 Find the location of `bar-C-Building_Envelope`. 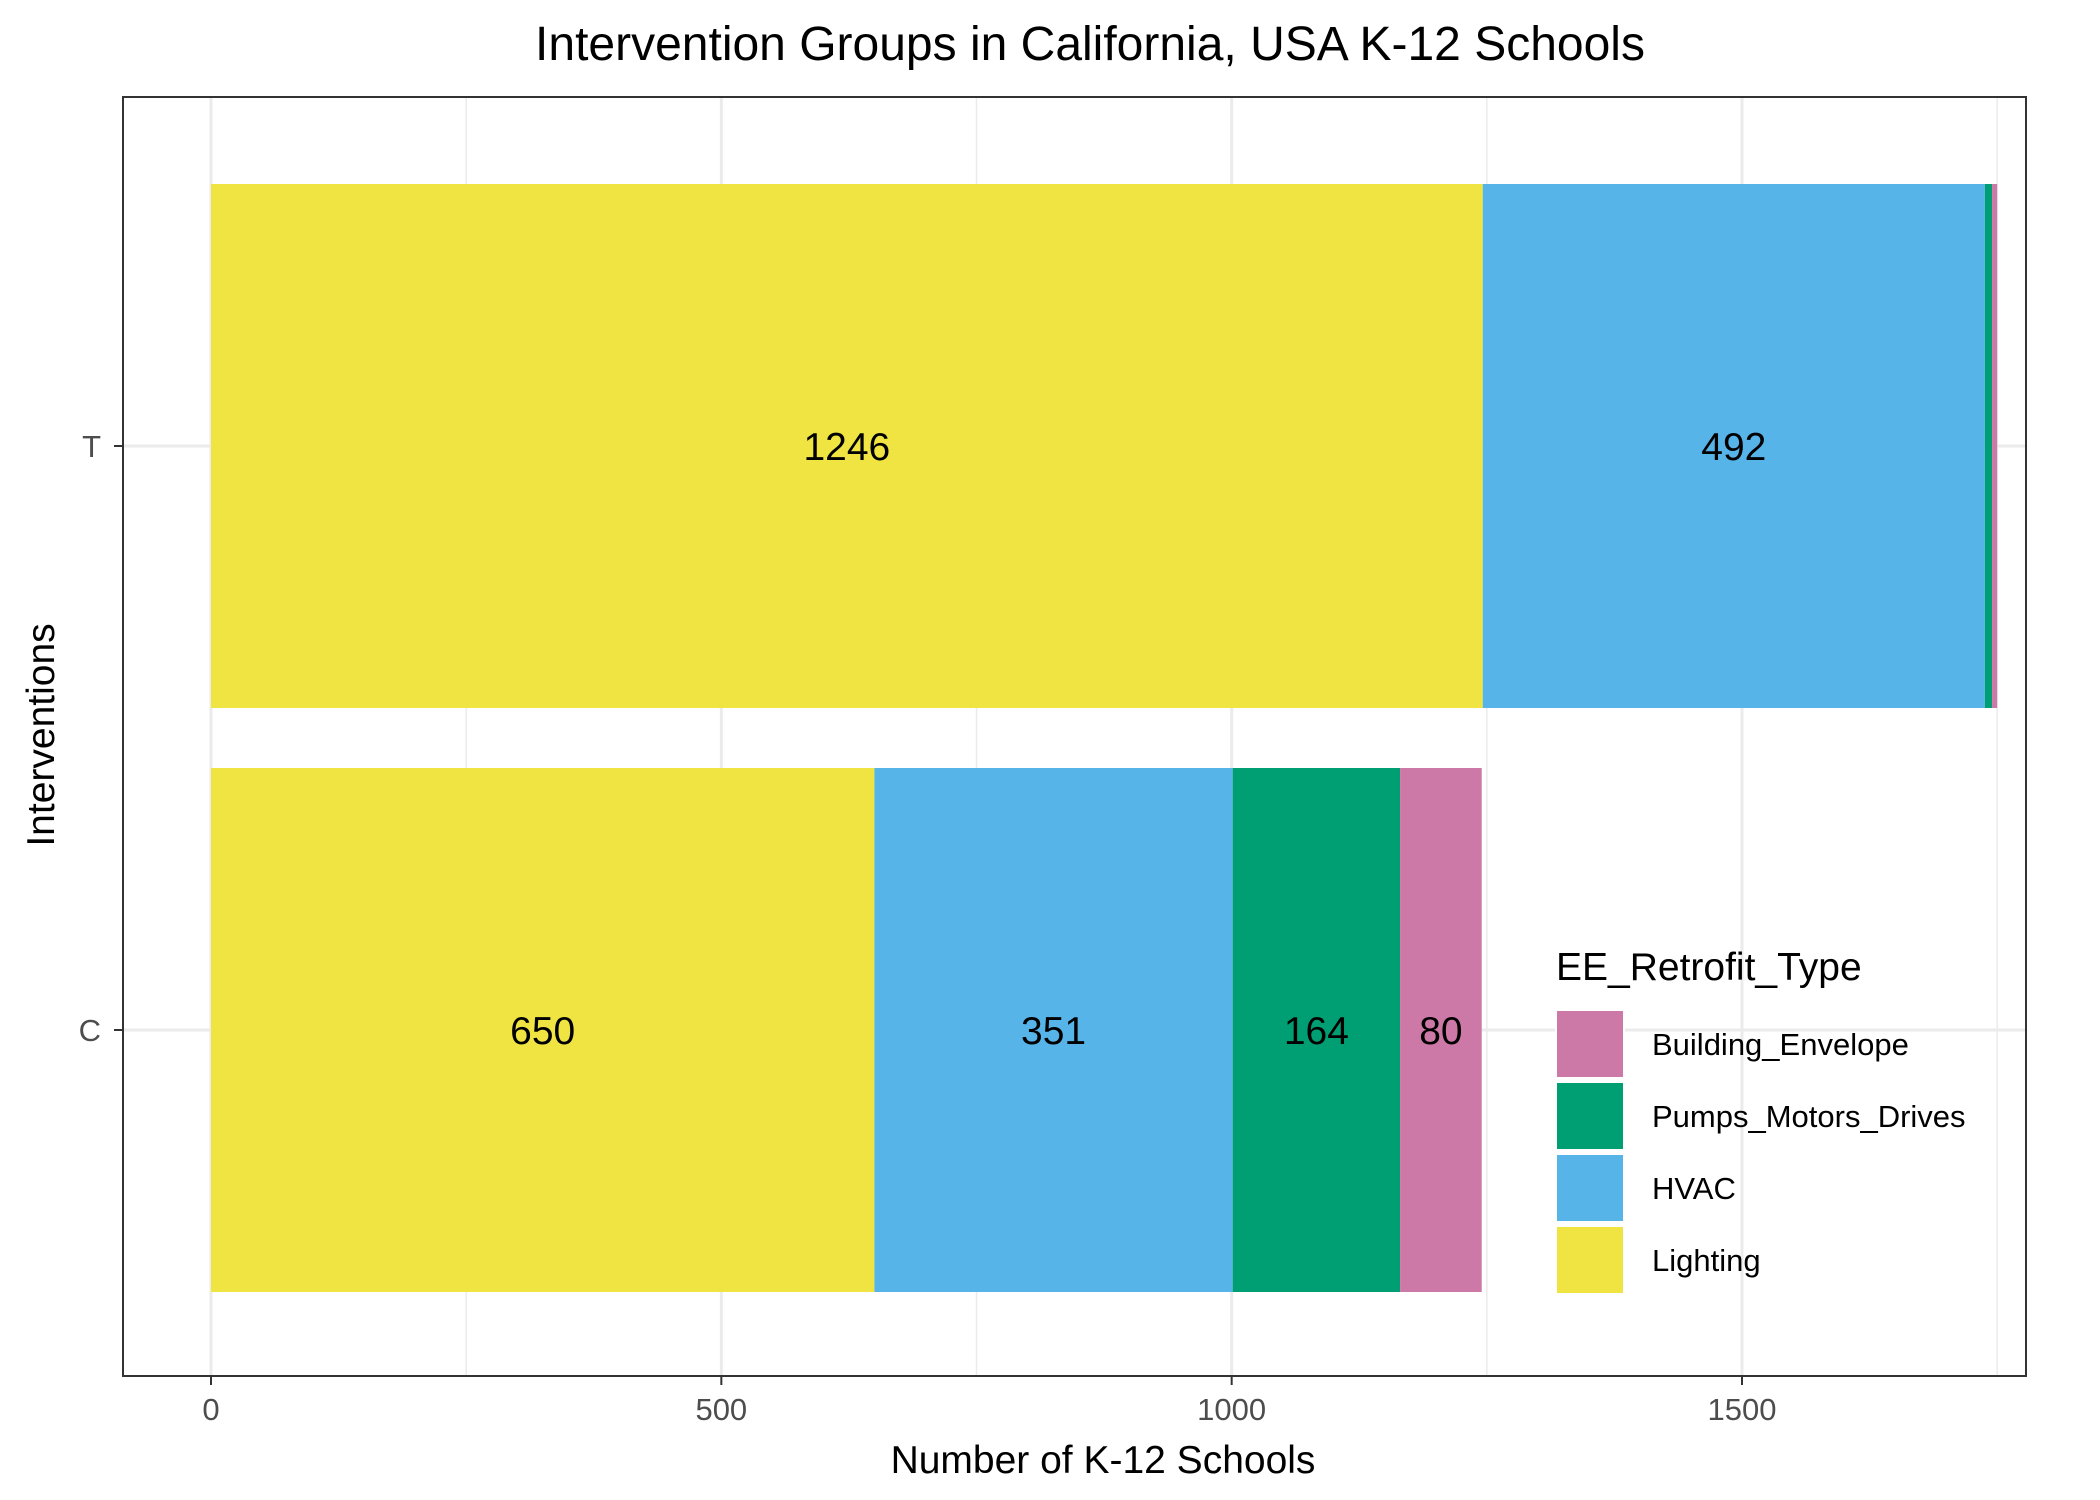

bar-C-Building_Envelope is located at coordinates (1441, 1030).